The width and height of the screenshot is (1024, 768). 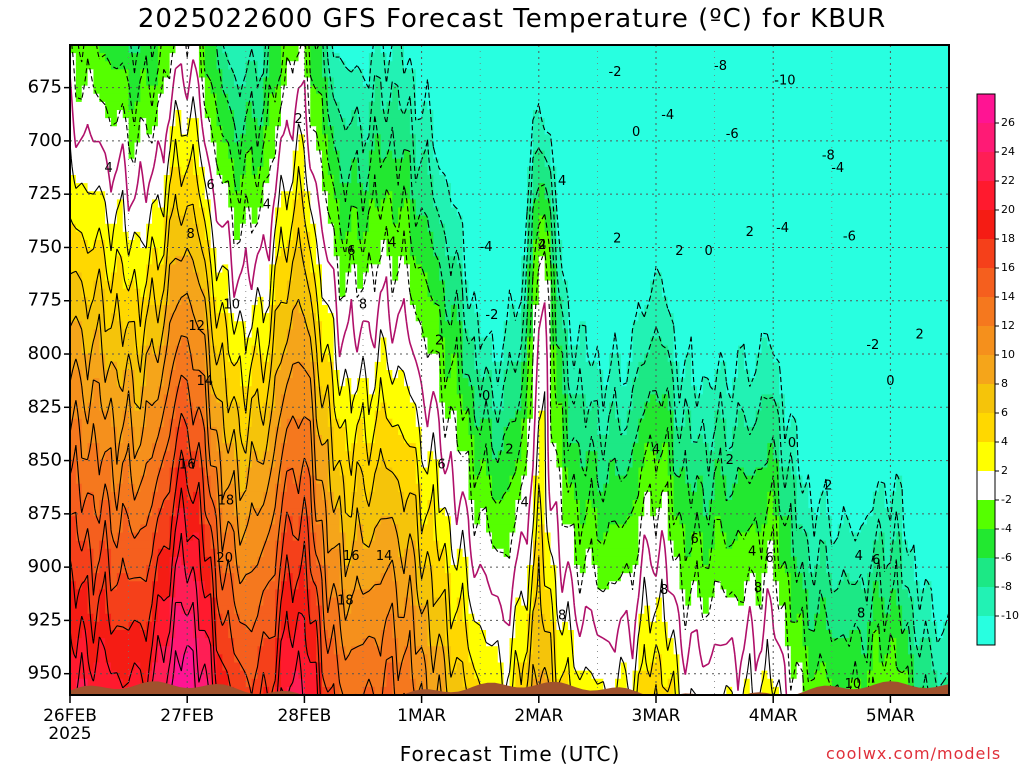 What do you see at coordinates (304, 716) in the screenshot?
I see `x-tick-label: 28FEB` at bounding box center [304, 716].